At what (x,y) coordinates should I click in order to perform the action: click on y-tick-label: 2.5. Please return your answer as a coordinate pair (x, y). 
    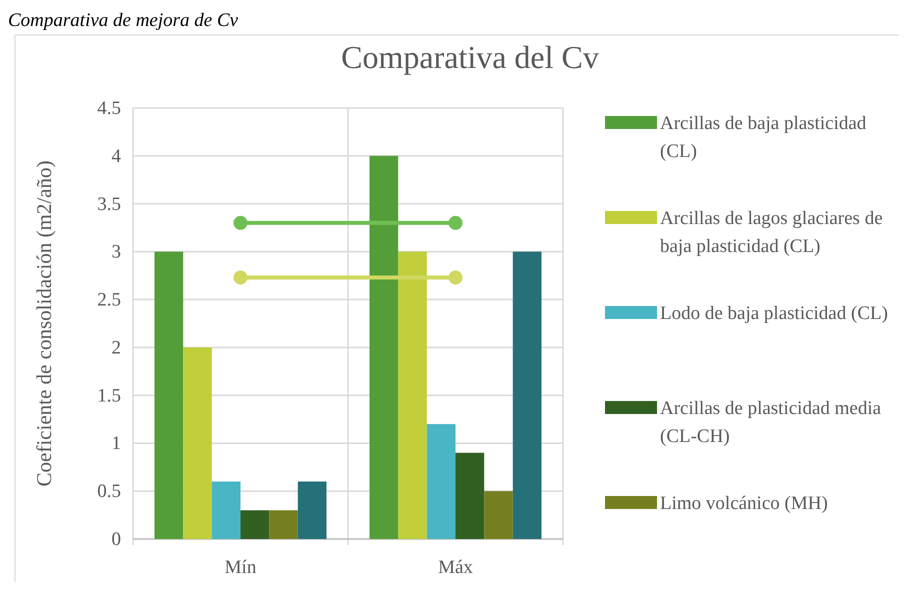
    Looking at the image, I should click on (109, 300).